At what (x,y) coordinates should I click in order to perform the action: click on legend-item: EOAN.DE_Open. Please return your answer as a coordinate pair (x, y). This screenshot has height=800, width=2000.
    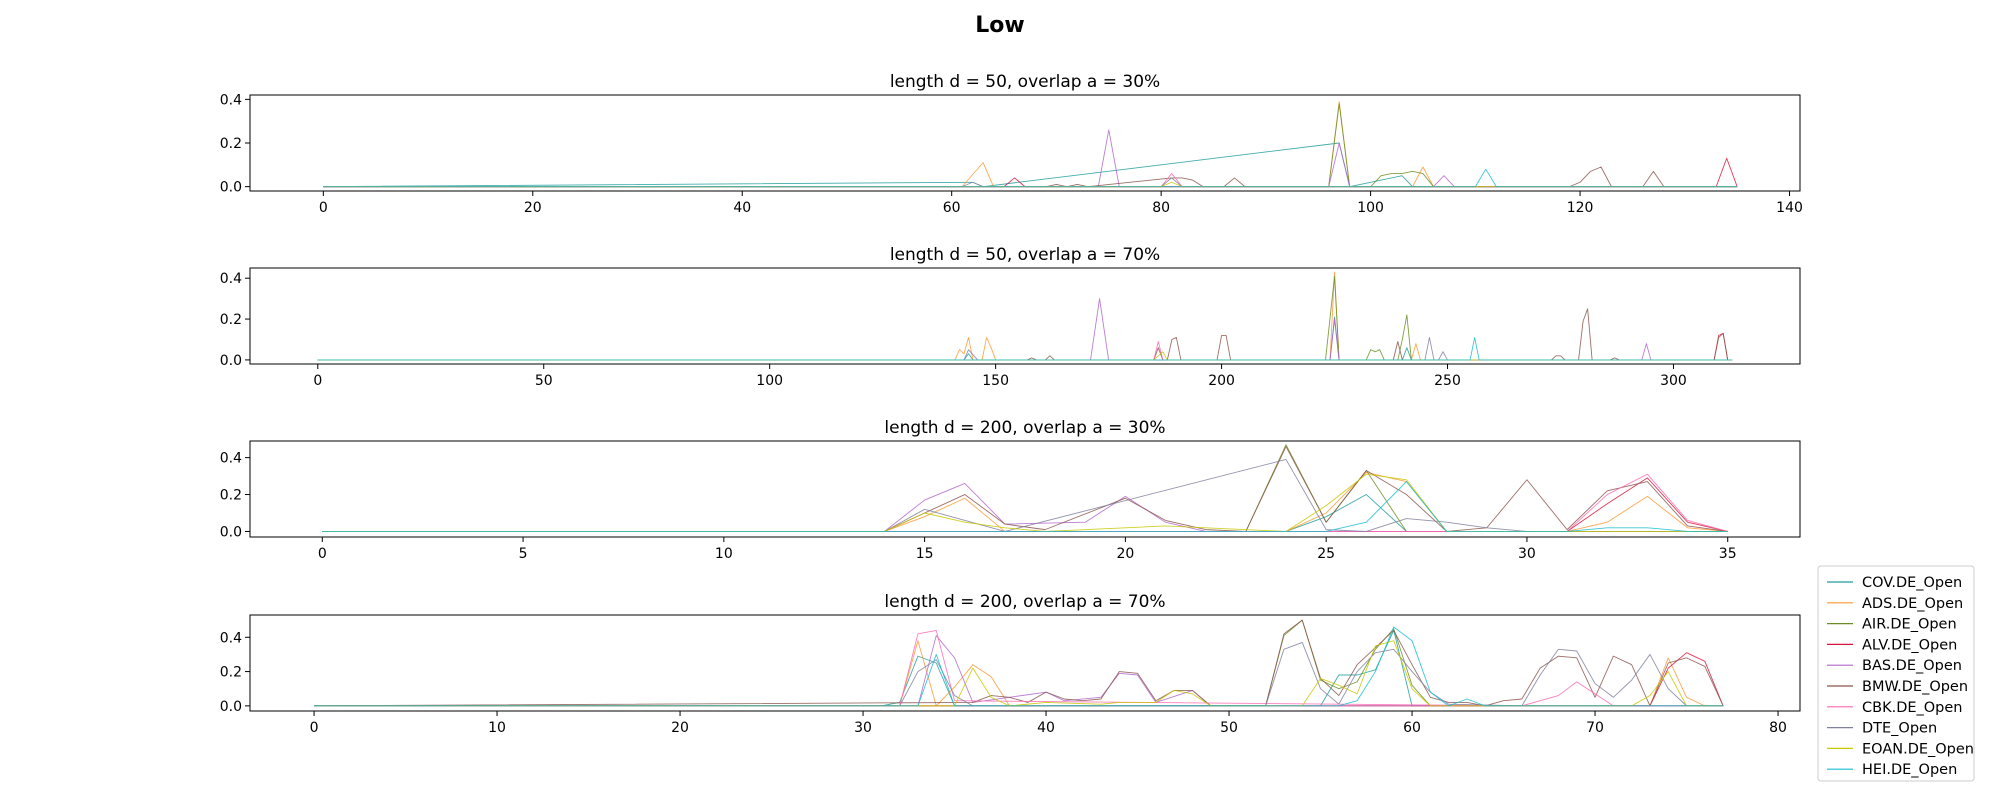
    Looking at the image, I should click on (1900, 749).